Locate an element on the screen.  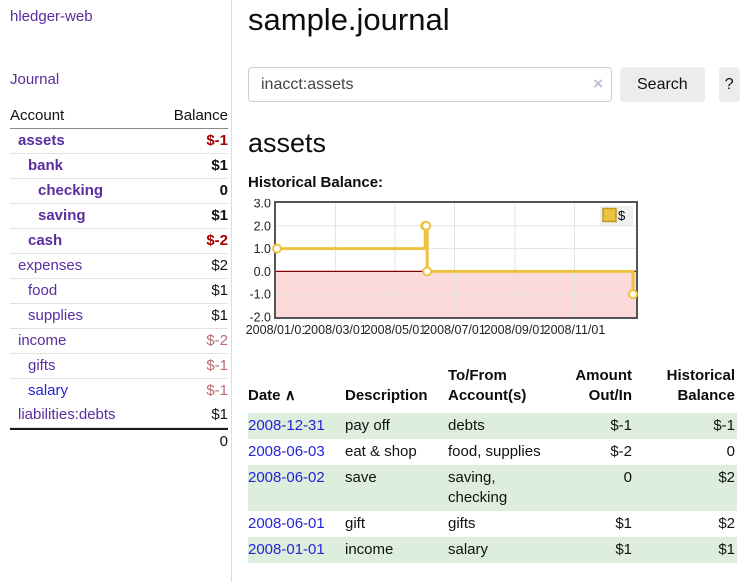
account-balance: $2 is located at coordinates (219, 265).